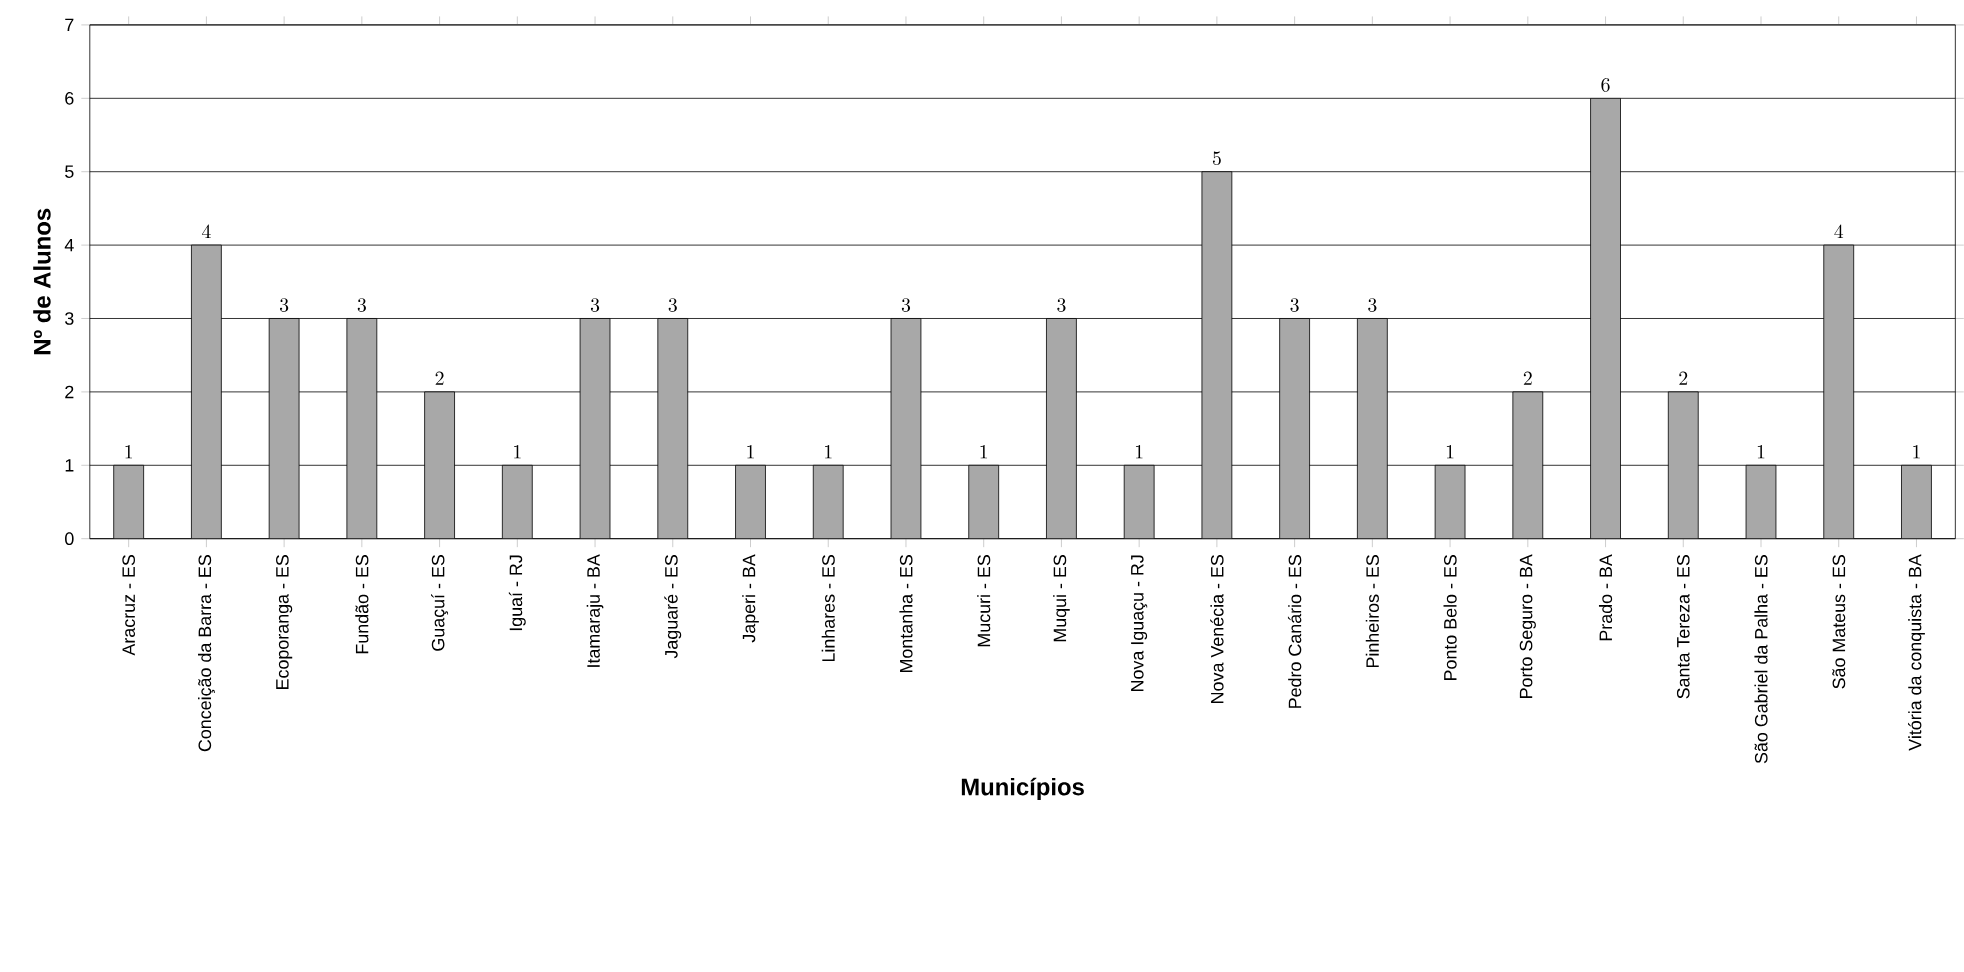 The width and height of the screenshot is (1964, 972). Describe the element at coordinates (129, 605) in the screenshot. I see `x-tick-label: Aracruz - ES` at that location.